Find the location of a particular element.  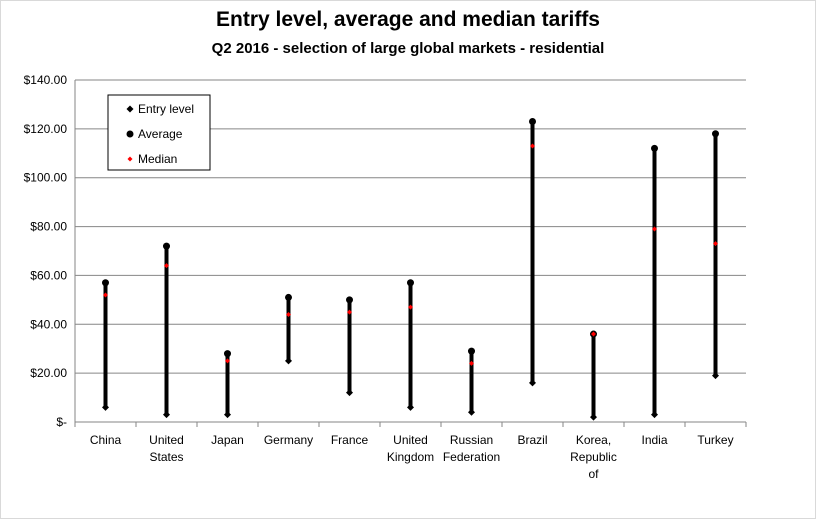

y-tick-label: $- is located at coordinates (61, 422).